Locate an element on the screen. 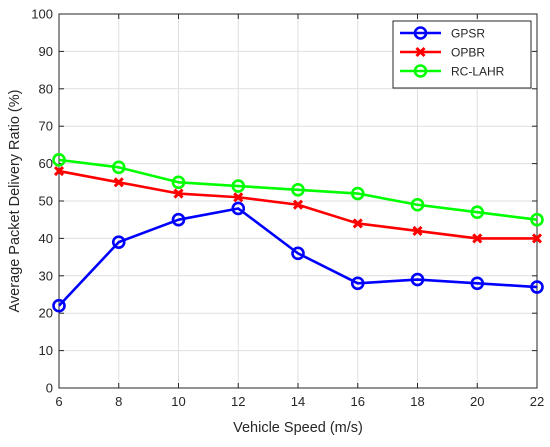 The width and height of the screenshot is (550, 447). legend-item-gpsr: GPSR is located at coordinates (442, 33).